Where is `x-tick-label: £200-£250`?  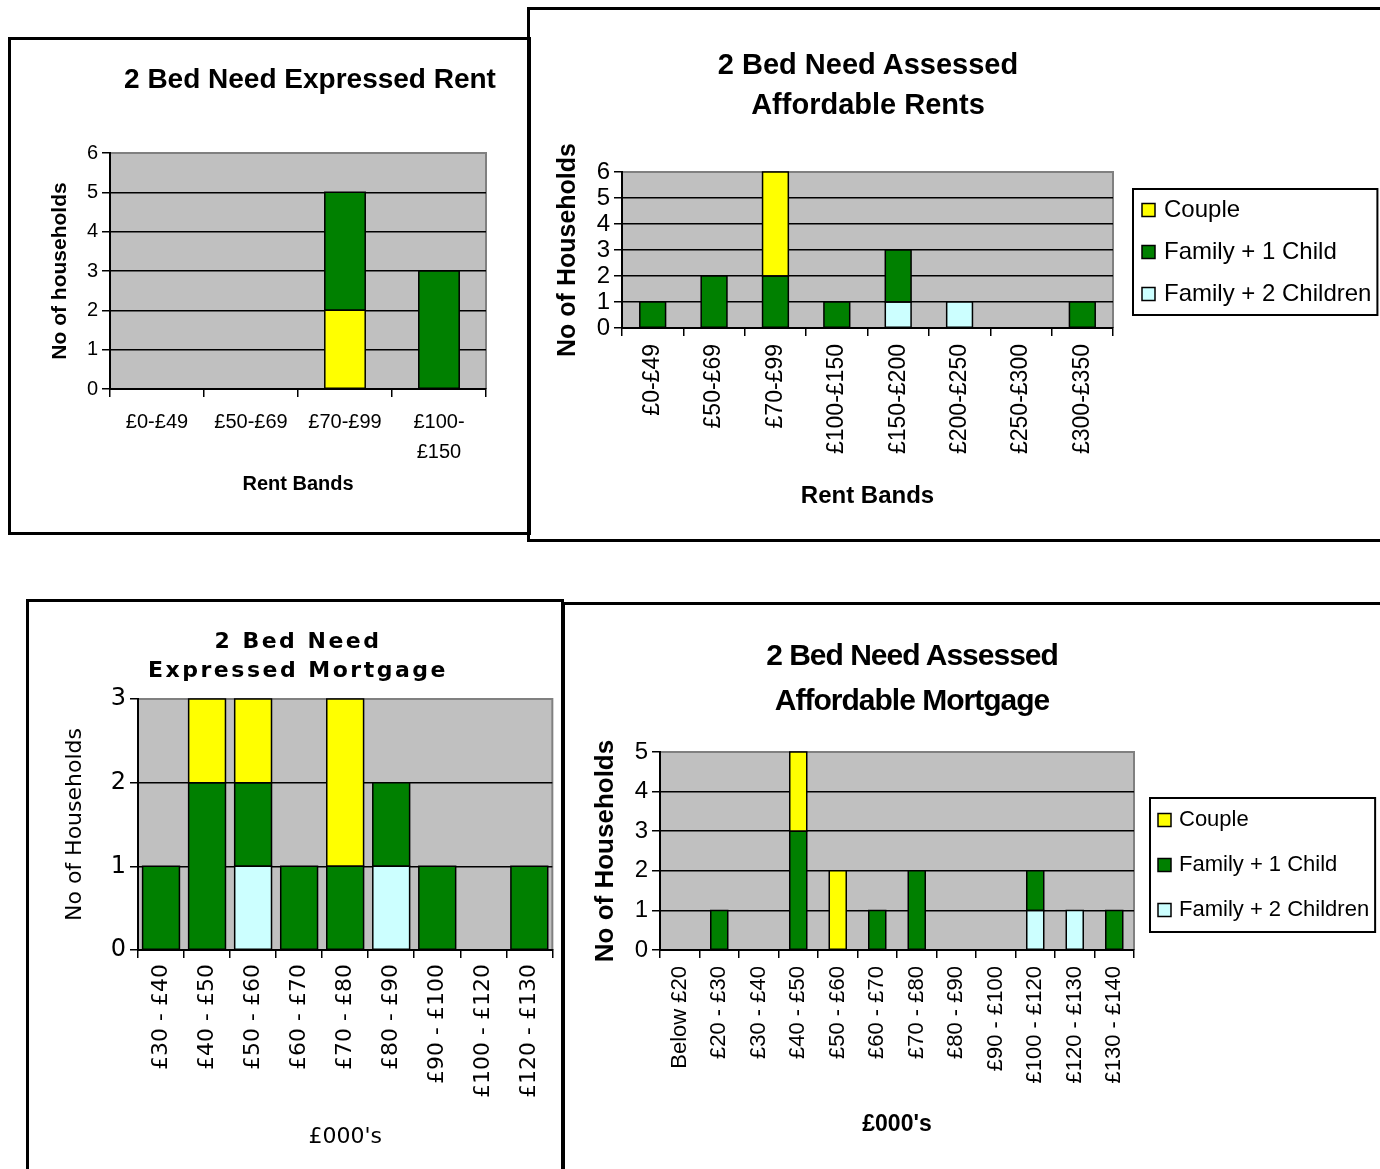 x-tick-label: £200-£250 is located at coordinates (957, 399).